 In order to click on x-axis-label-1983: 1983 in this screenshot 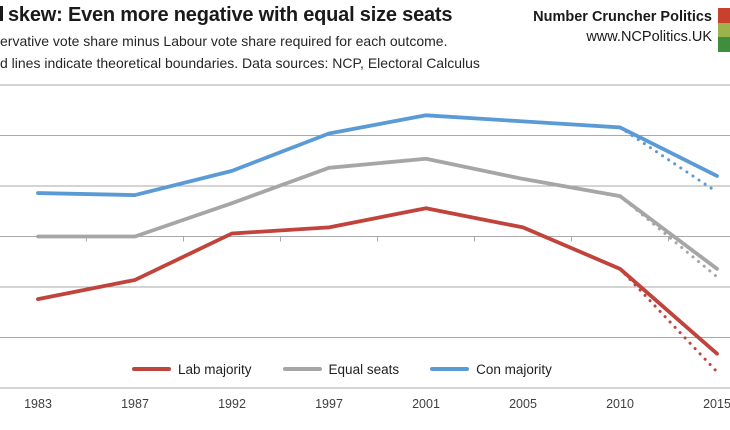, I will do `click(38, 404)`.